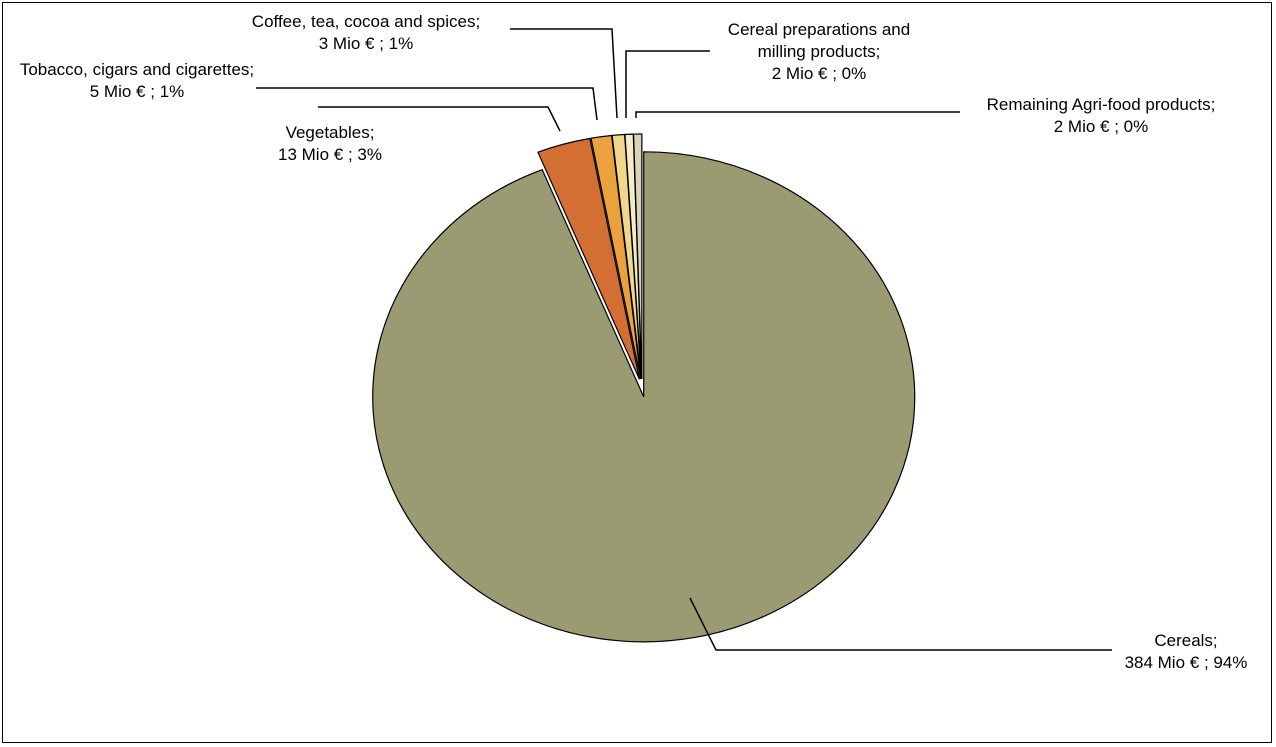  Describe the element at coordinates (797, 114) in the screenshot. I see `leader-line-remaining-agri-food-products` at that location.